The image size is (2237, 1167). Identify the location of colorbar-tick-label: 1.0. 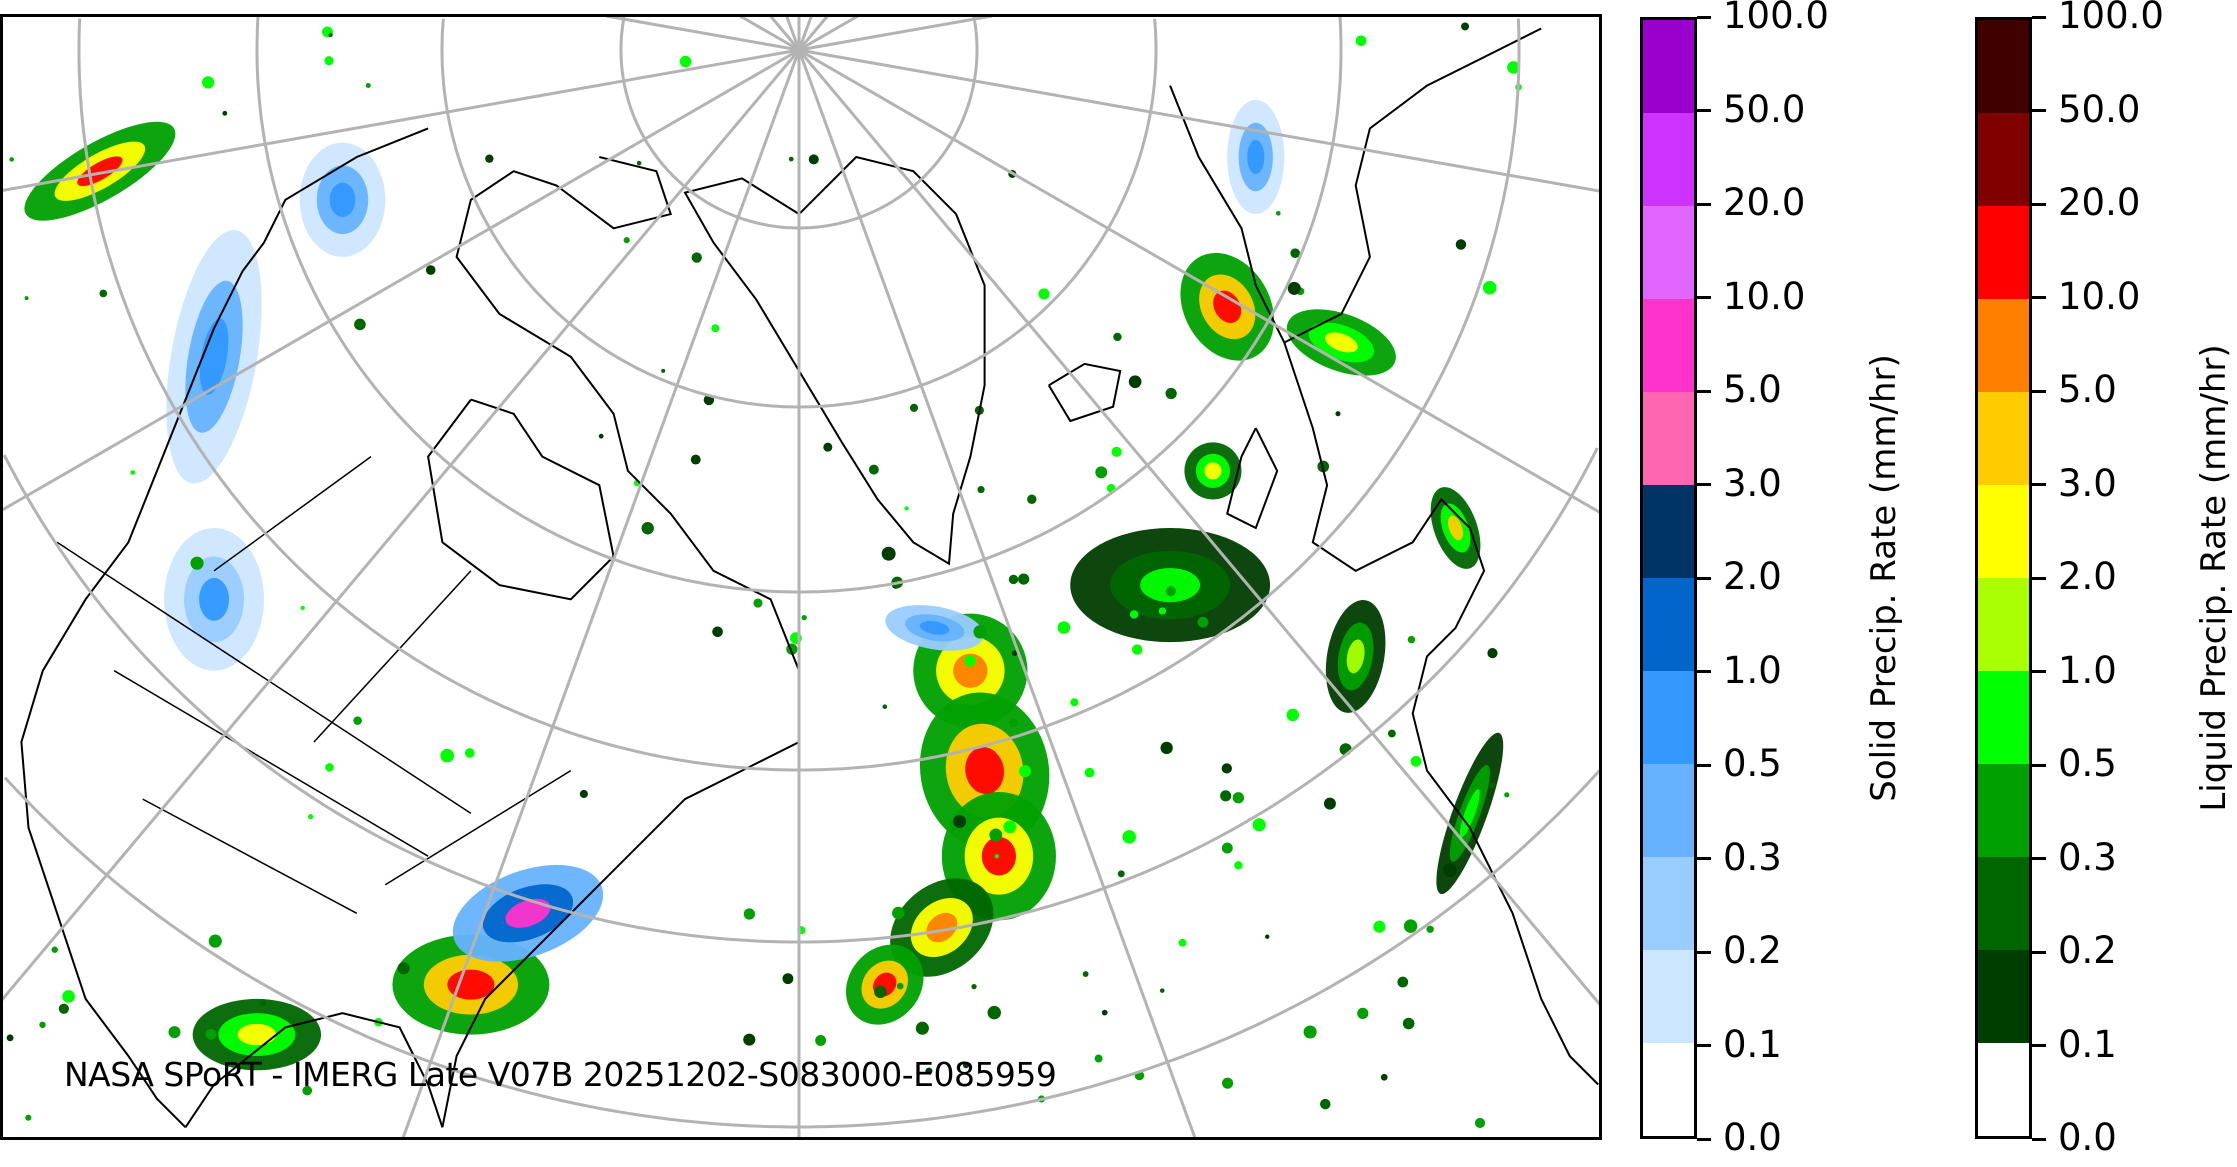
(2087, 670).